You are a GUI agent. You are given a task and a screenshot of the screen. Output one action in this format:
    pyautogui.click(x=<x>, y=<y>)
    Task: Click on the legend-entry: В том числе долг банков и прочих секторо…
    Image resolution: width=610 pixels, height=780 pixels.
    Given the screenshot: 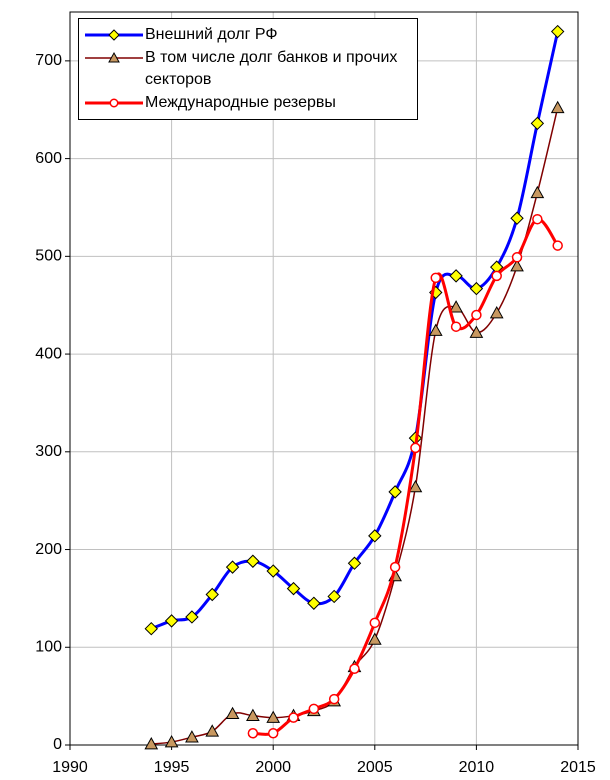 What is the action you would take?
    pyautogui.click(x=248, y=69)
    